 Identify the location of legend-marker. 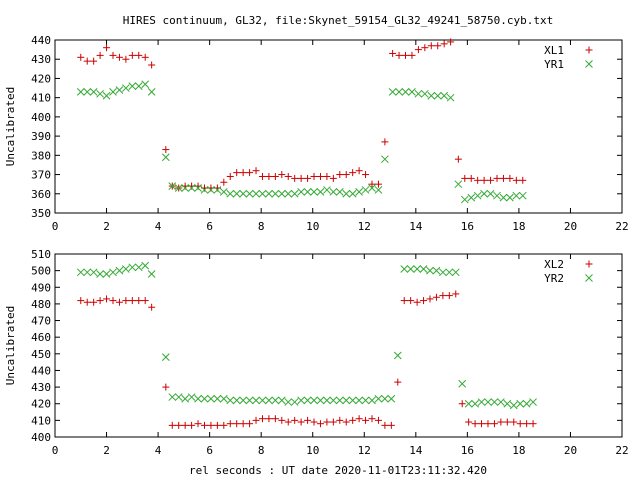
(589, 50).